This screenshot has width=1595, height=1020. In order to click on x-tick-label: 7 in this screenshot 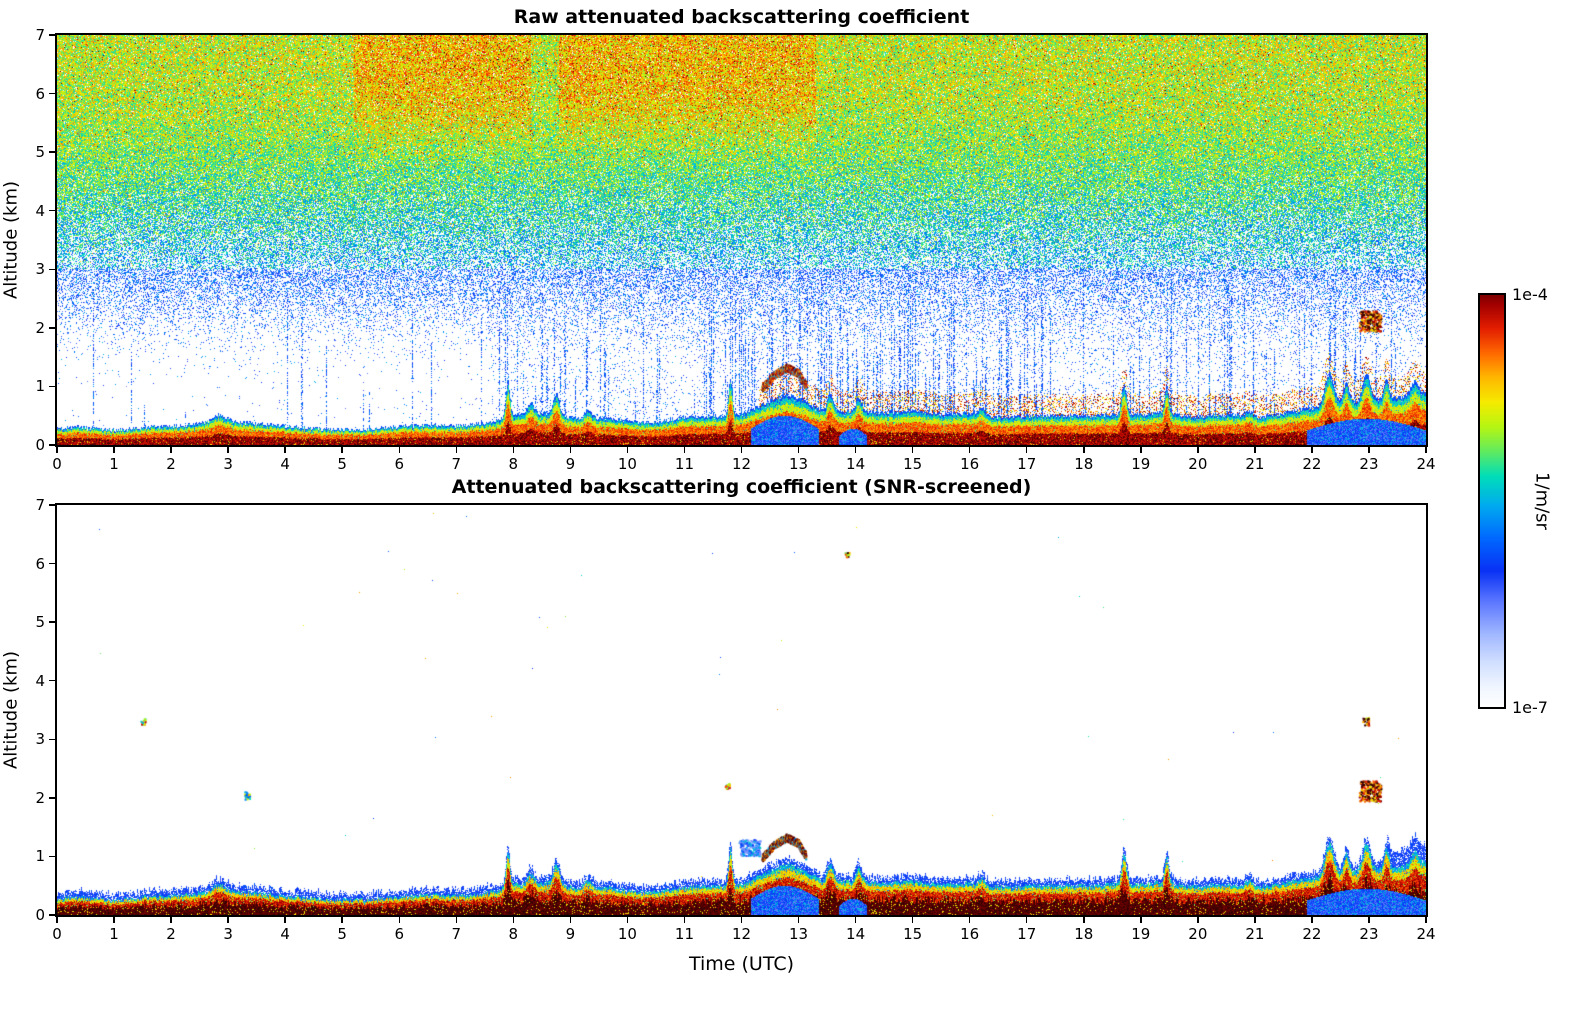, I will do `click(456, 464)`.